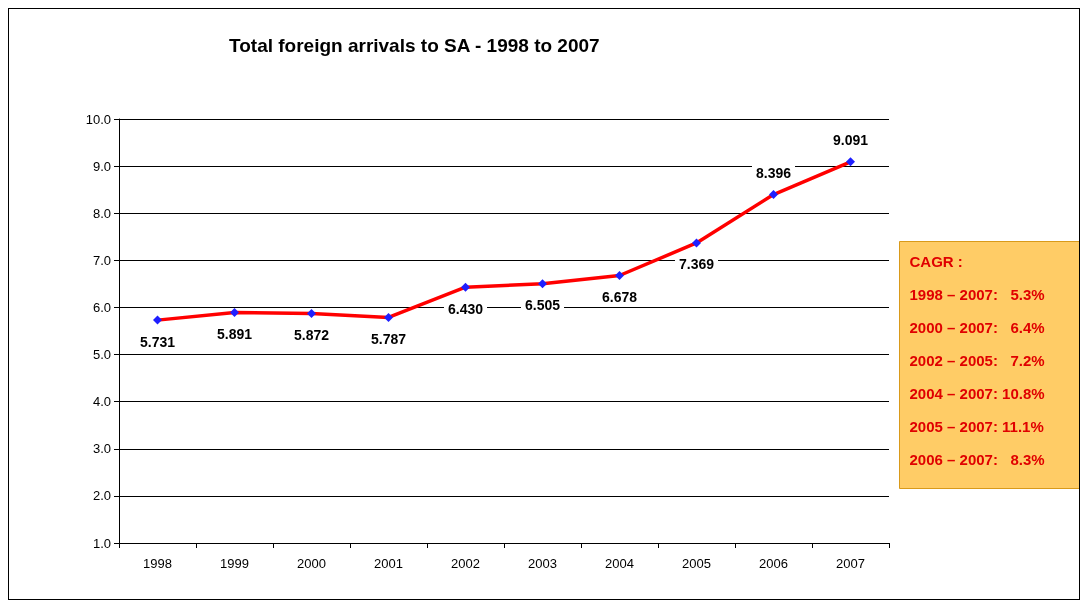 This screenshot has width=1088, height=608. Describe the element at coordinates (619, 297) in the screenshot. I see `data-label: 6.678` at that location.